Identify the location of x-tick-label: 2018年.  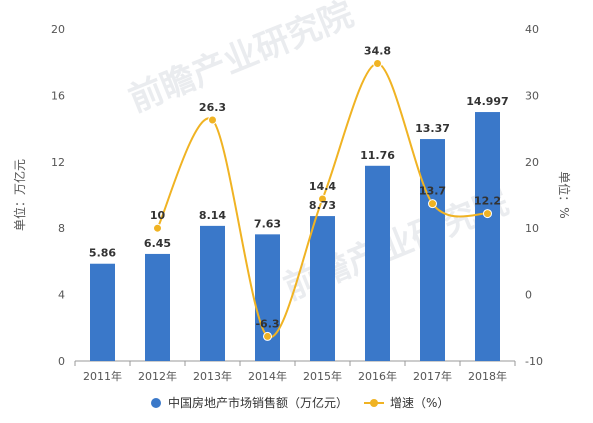
(487, 376).